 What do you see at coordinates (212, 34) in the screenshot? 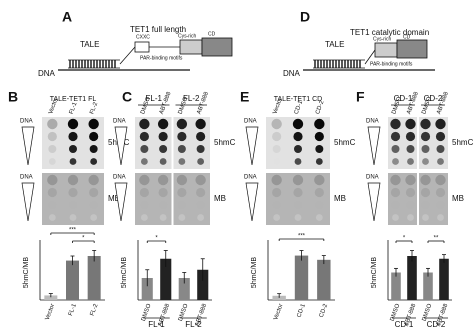
I see `cd-label: CD` at bounding box center [212, 34].